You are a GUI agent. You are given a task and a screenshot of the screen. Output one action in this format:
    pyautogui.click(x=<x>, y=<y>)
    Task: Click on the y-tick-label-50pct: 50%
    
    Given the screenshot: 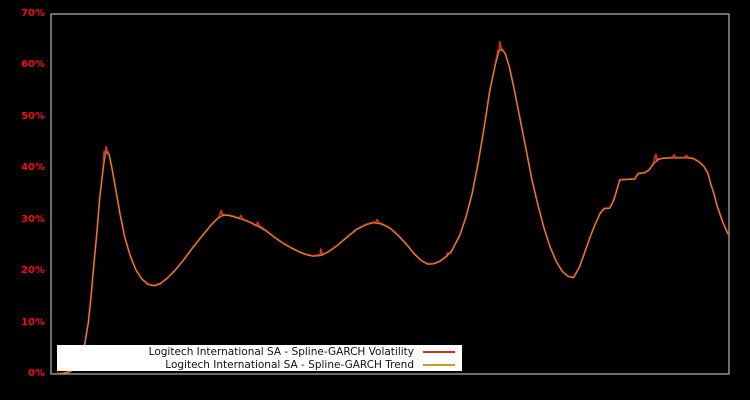 What is the action you would take?
    pyautogui.click(x=33, y=116)
    